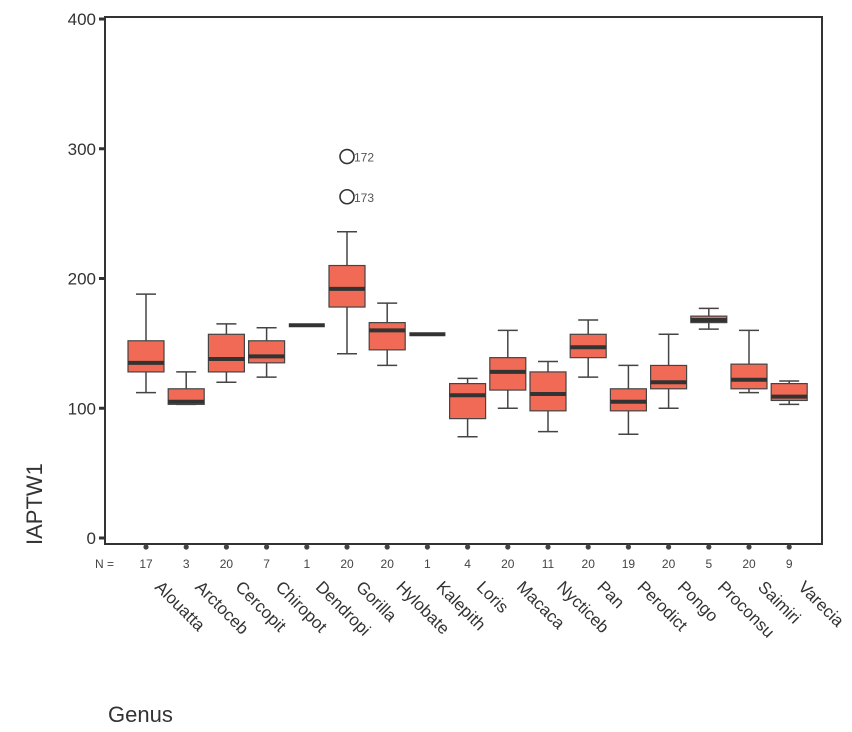 Image resolution: width=852 pixels, height=732 pixels. Describe the element at coordinates (364, 158) in the screenshot. I see `outlier-label: 172` at that location.